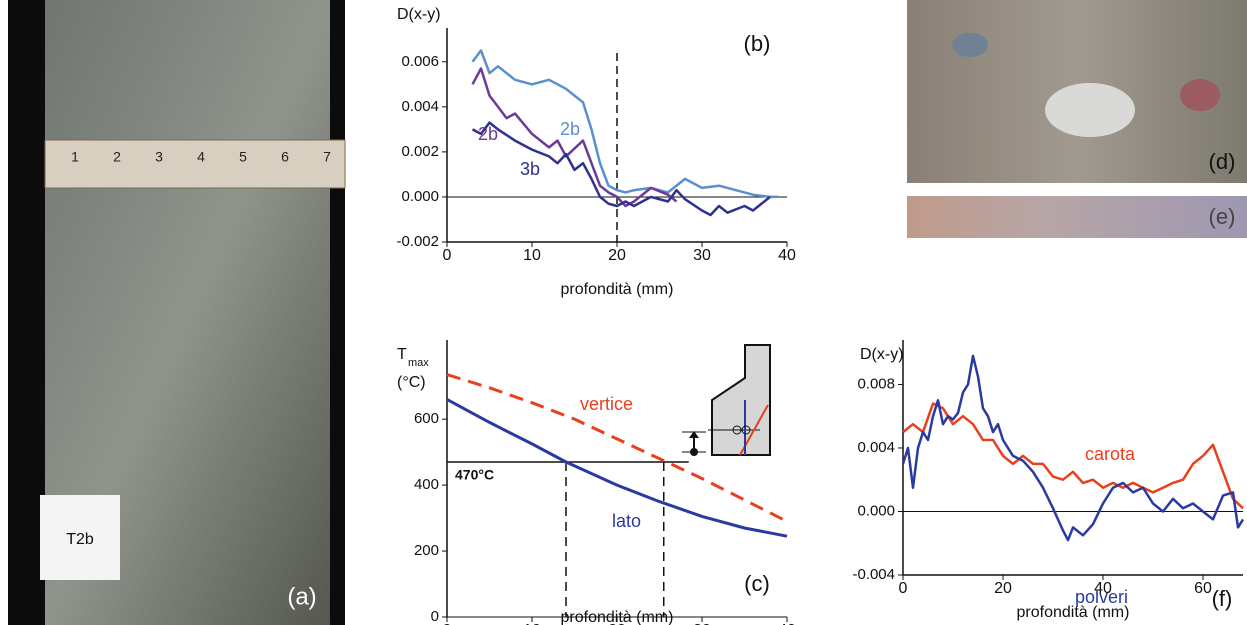 This screenshot has width=1247, height=625. Describe the element at coordinates (327, 157) in the screenshot. I see `ruler-label: 7` at that location.